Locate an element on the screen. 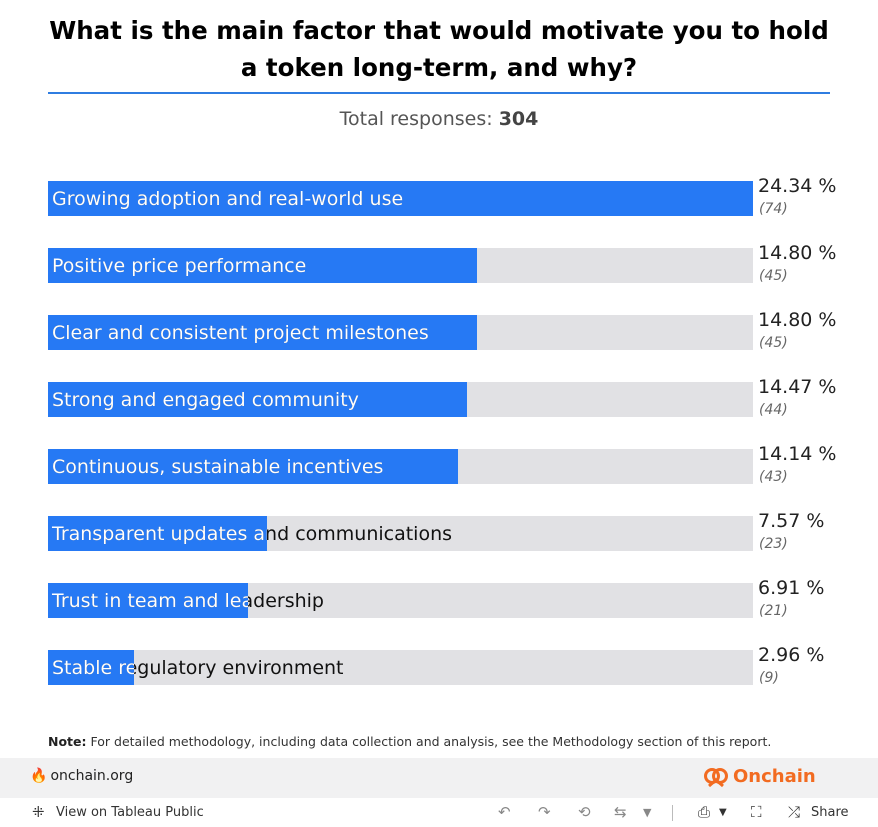  category-label-overlay: Strong and engaged community is located at coordinates (205, 400).